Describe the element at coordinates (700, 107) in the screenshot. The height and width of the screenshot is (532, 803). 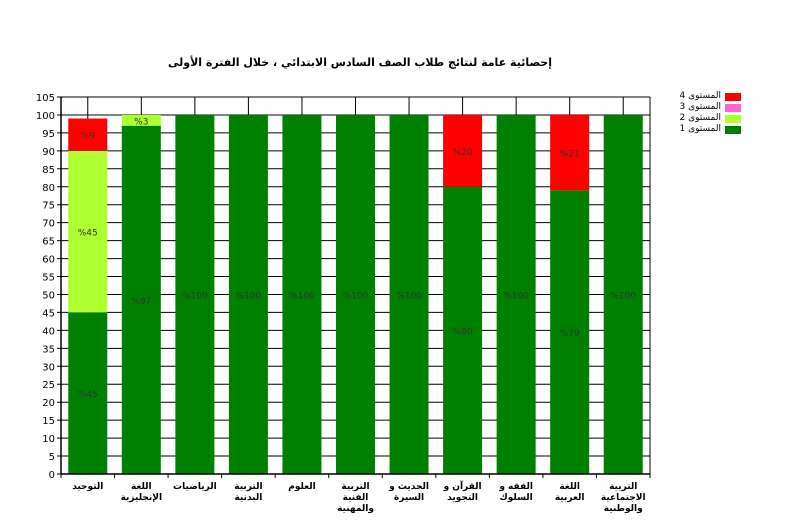
I see `legend-label: المستوى 3` at that location.